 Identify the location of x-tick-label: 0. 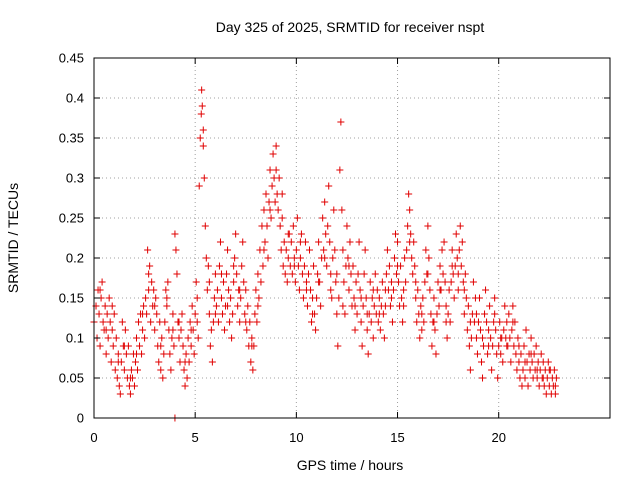
(93, 437).